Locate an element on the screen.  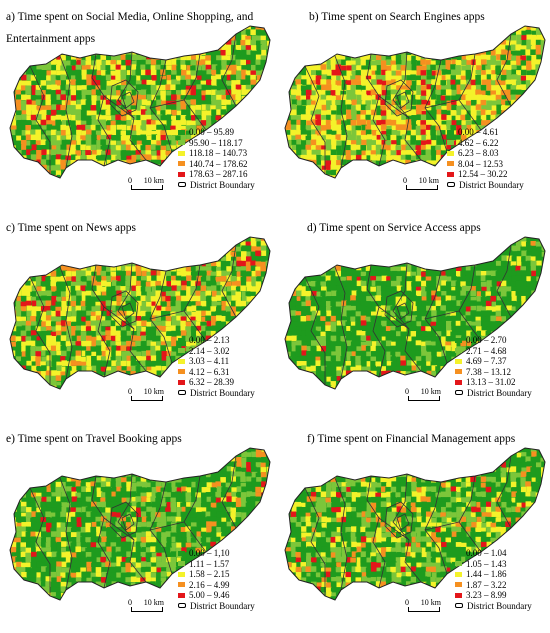
scale-bar: 0 10 km is located at coordinates (146, 183).